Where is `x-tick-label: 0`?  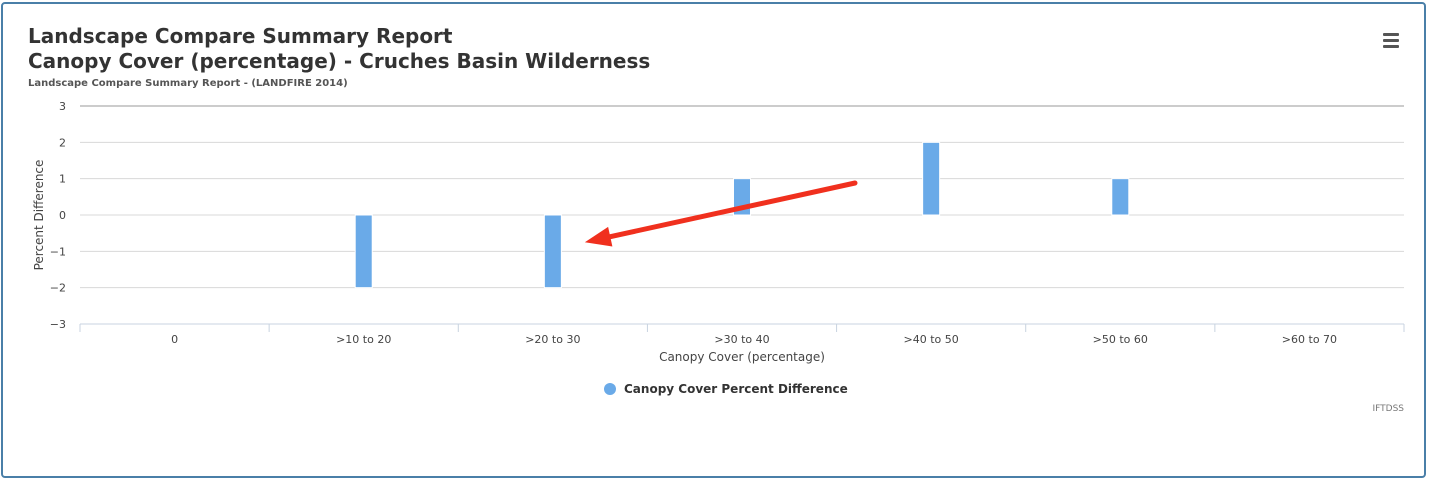 x-tick-label: 0 is located at coordinates (174, 339).